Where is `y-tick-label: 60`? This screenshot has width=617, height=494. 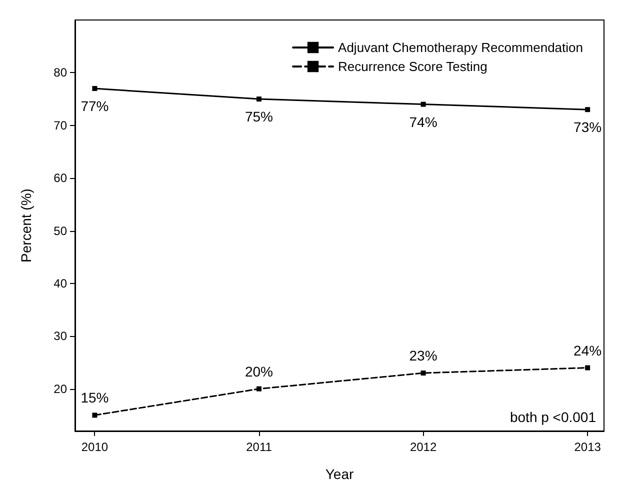 y-tick-label: 60 is located at coordinates (61, 178).